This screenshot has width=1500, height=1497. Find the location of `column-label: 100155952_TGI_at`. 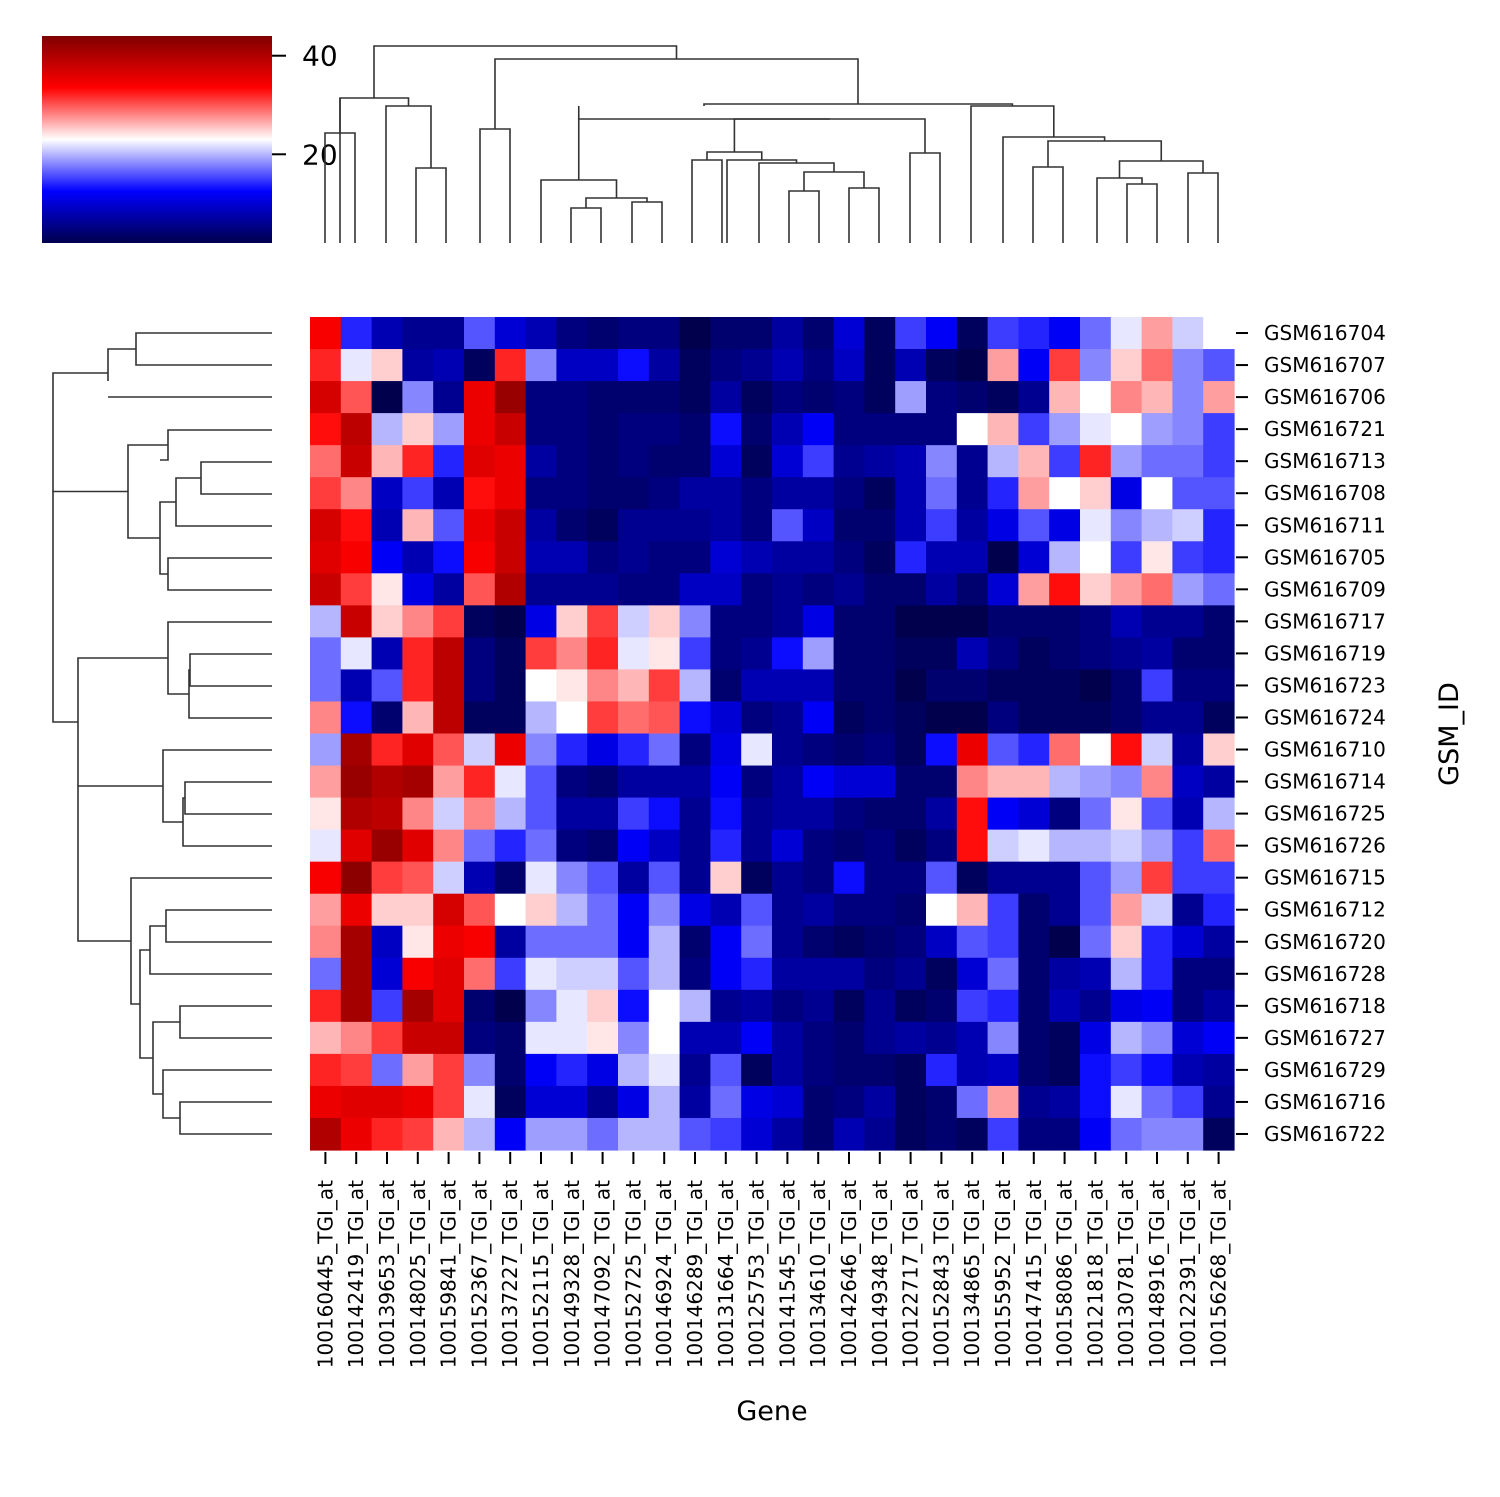

column-label: 100155952_TGI_at is located at coordinates (1003, 1274).